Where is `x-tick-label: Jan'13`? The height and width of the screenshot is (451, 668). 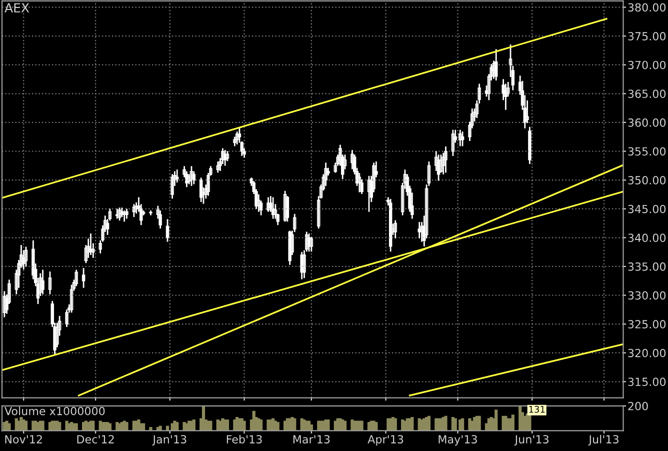
x-tick-label: Jan'13 is located at coordinates (169, 440).